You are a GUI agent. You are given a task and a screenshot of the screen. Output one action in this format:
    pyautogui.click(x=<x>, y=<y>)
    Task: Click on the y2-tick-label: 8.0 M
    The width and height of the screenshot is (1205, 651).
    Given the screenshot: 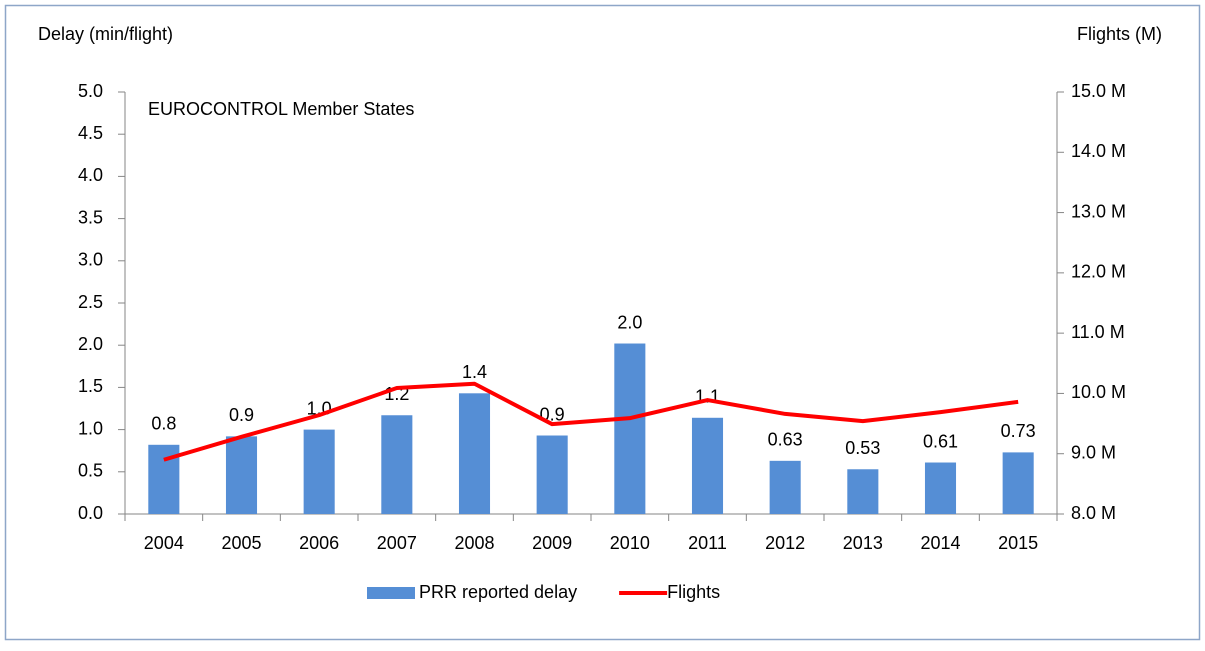 What is the action you would take?
    pyautogui.click(x=1093, y=513)
    